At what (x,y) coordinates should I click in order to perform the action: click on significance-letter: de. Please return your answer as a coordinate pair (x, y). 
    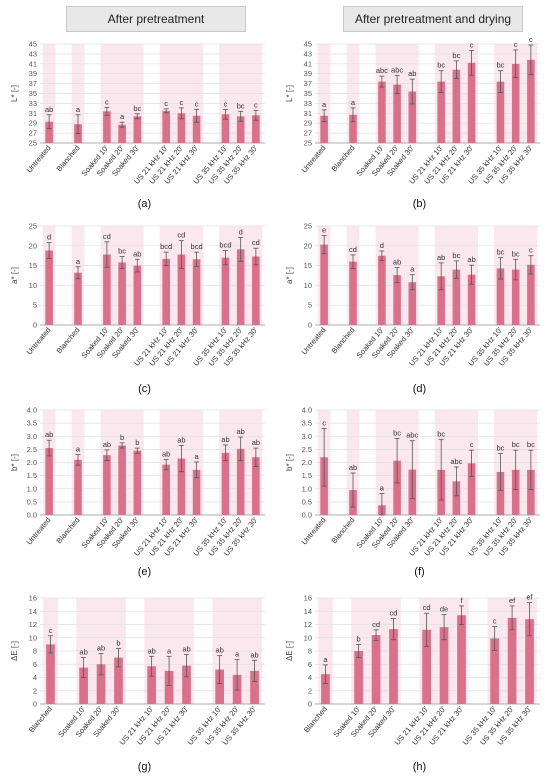
    Looking at the image, I should click on (444, 609).